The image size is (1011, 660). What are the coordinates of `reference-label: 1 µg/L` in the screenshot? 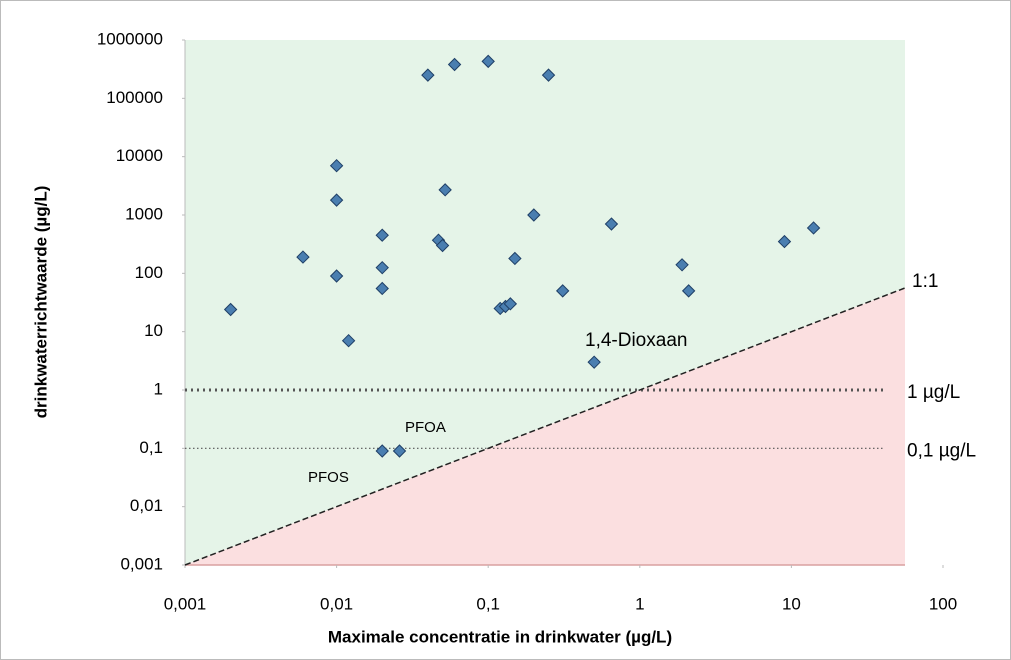 It's located at (933, 392).